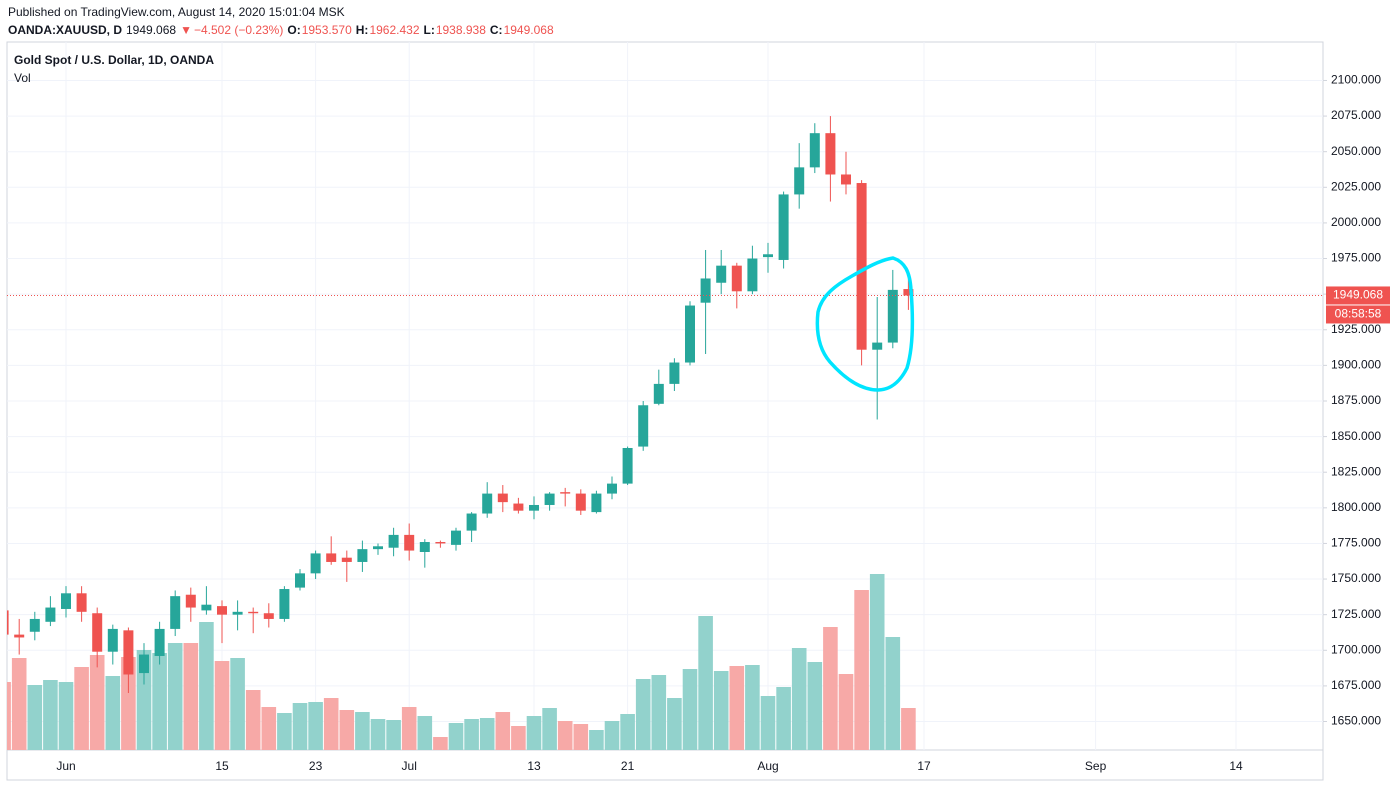 The image size is (1396, 786). Describe the element at coordinates (1356, 400) in the screenshot. I see `y-tick-label: 1875.000` at that location.